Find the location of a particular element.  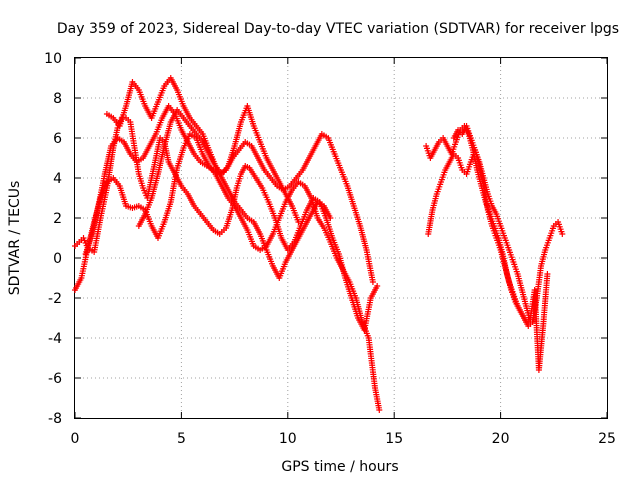

y-tick-label: 4 is located at coordinates (57, 179).